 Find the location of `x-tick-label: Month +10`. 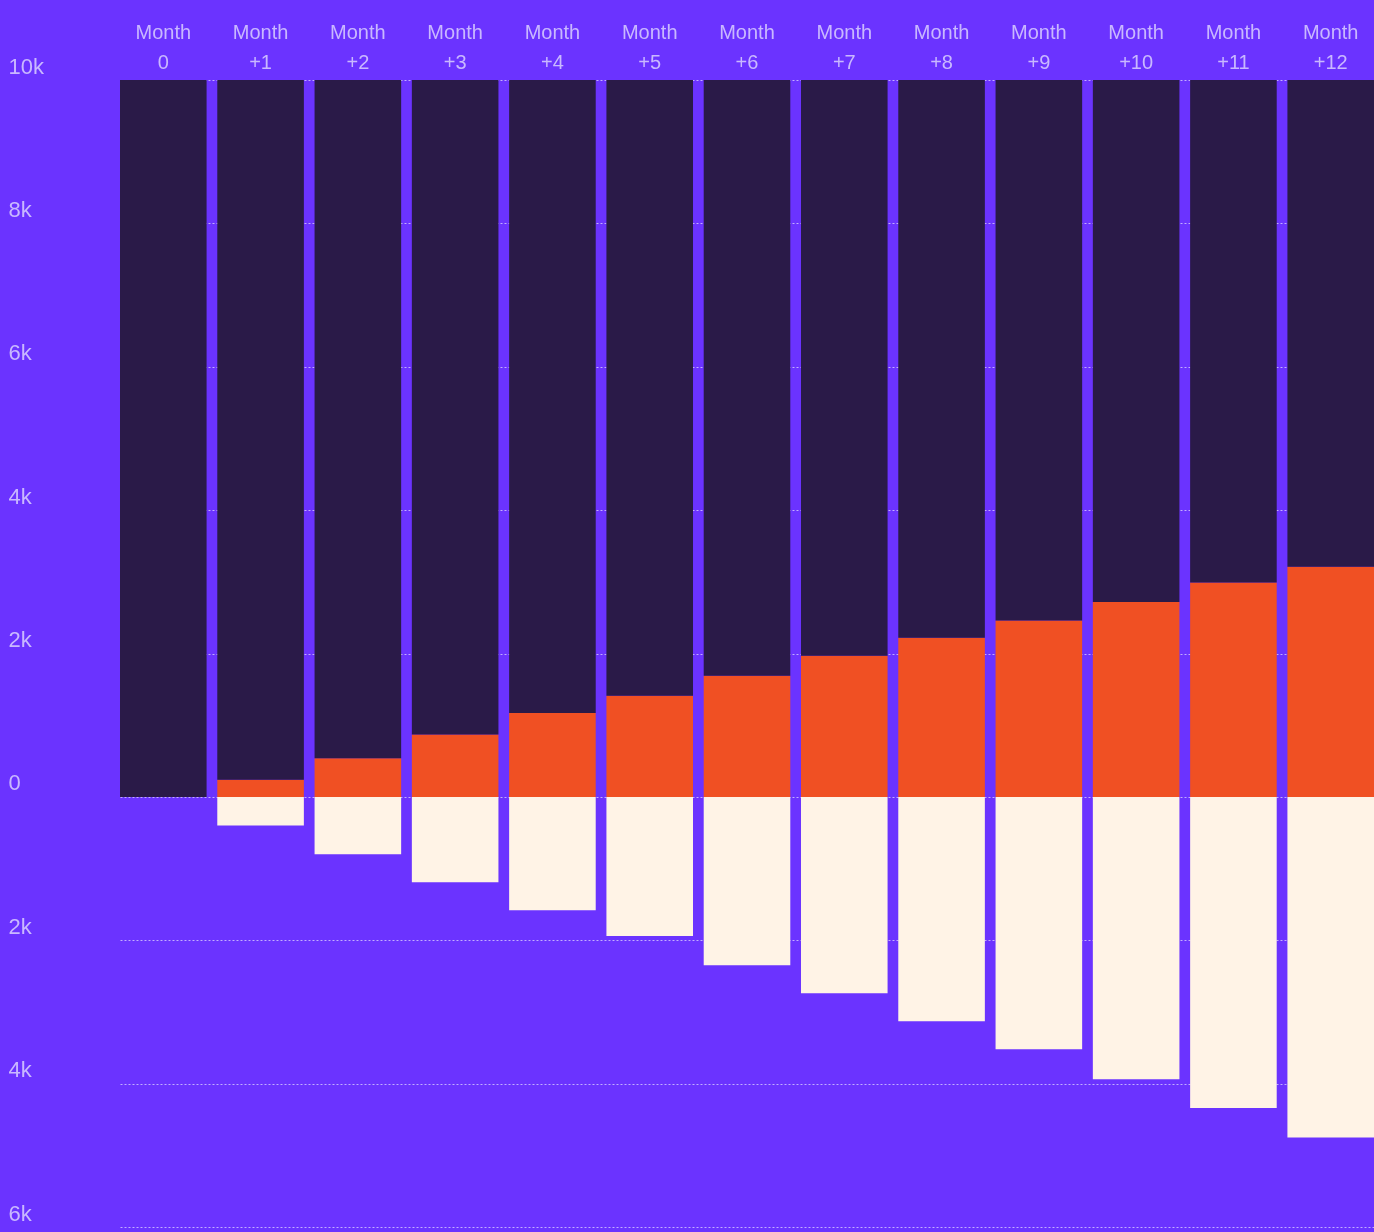

x-tick-label: Month +10 is located at coordinates (1136, 46).